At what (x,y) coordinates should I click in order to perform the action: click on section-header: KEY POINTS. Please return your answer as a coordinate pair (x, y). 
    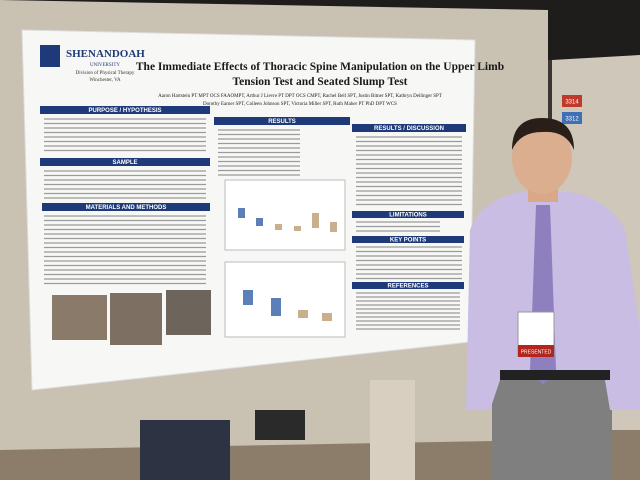
    Looking at the image, I should click on (408, 241).